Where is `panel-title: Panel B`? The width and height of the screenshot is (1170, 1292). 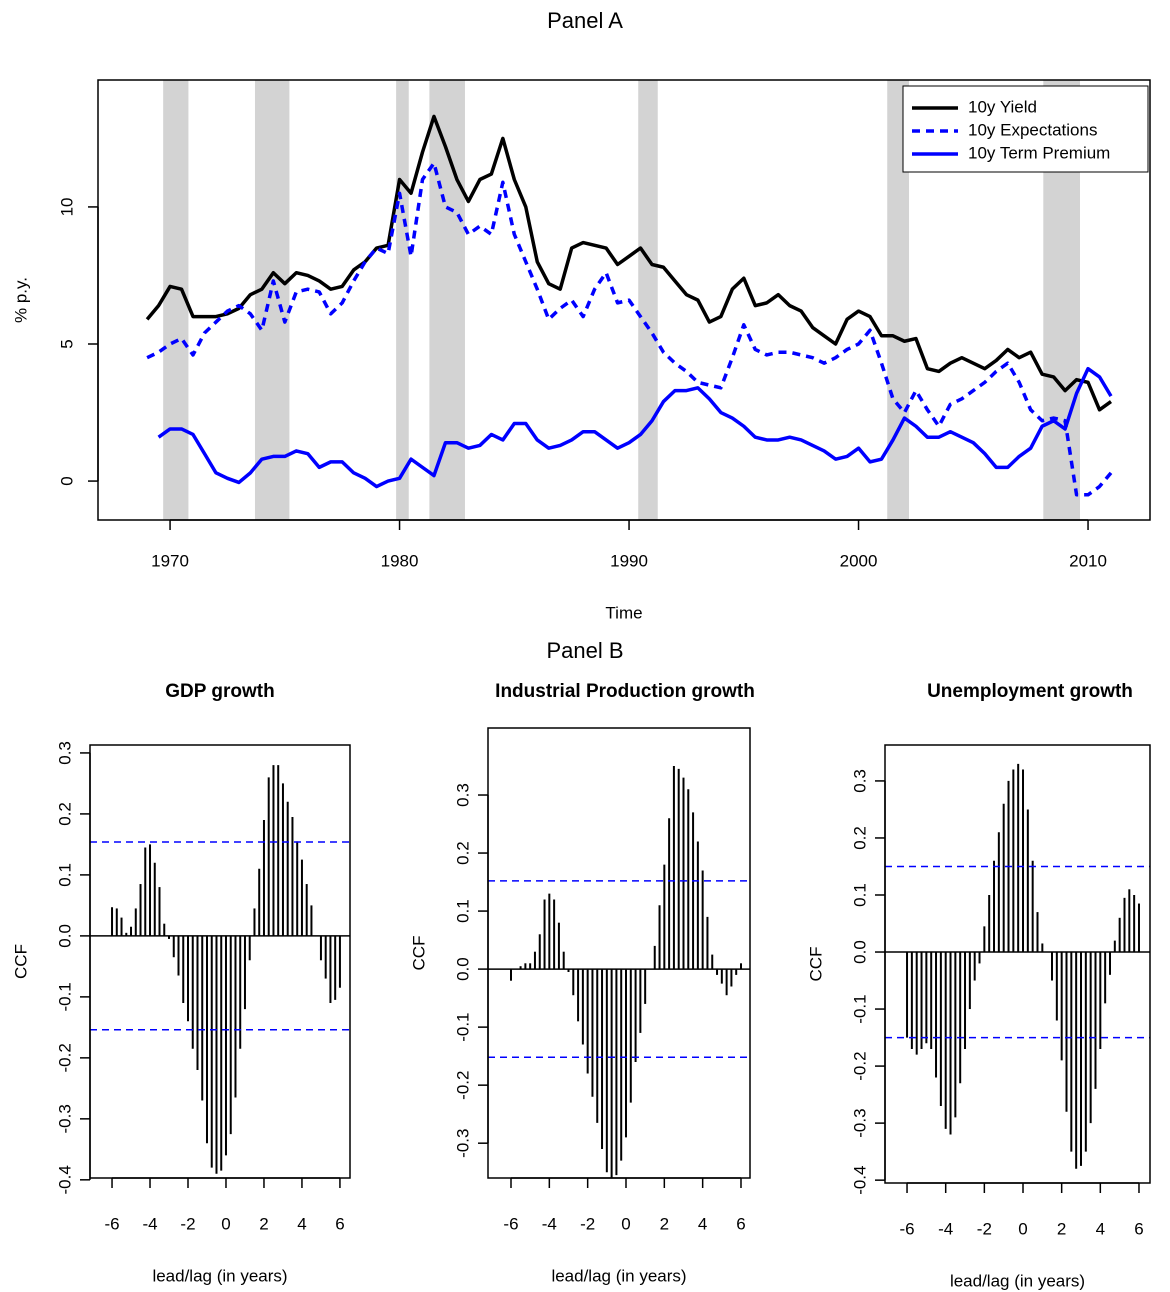
panel-title: Panel B is located at coordinates (584, 650).